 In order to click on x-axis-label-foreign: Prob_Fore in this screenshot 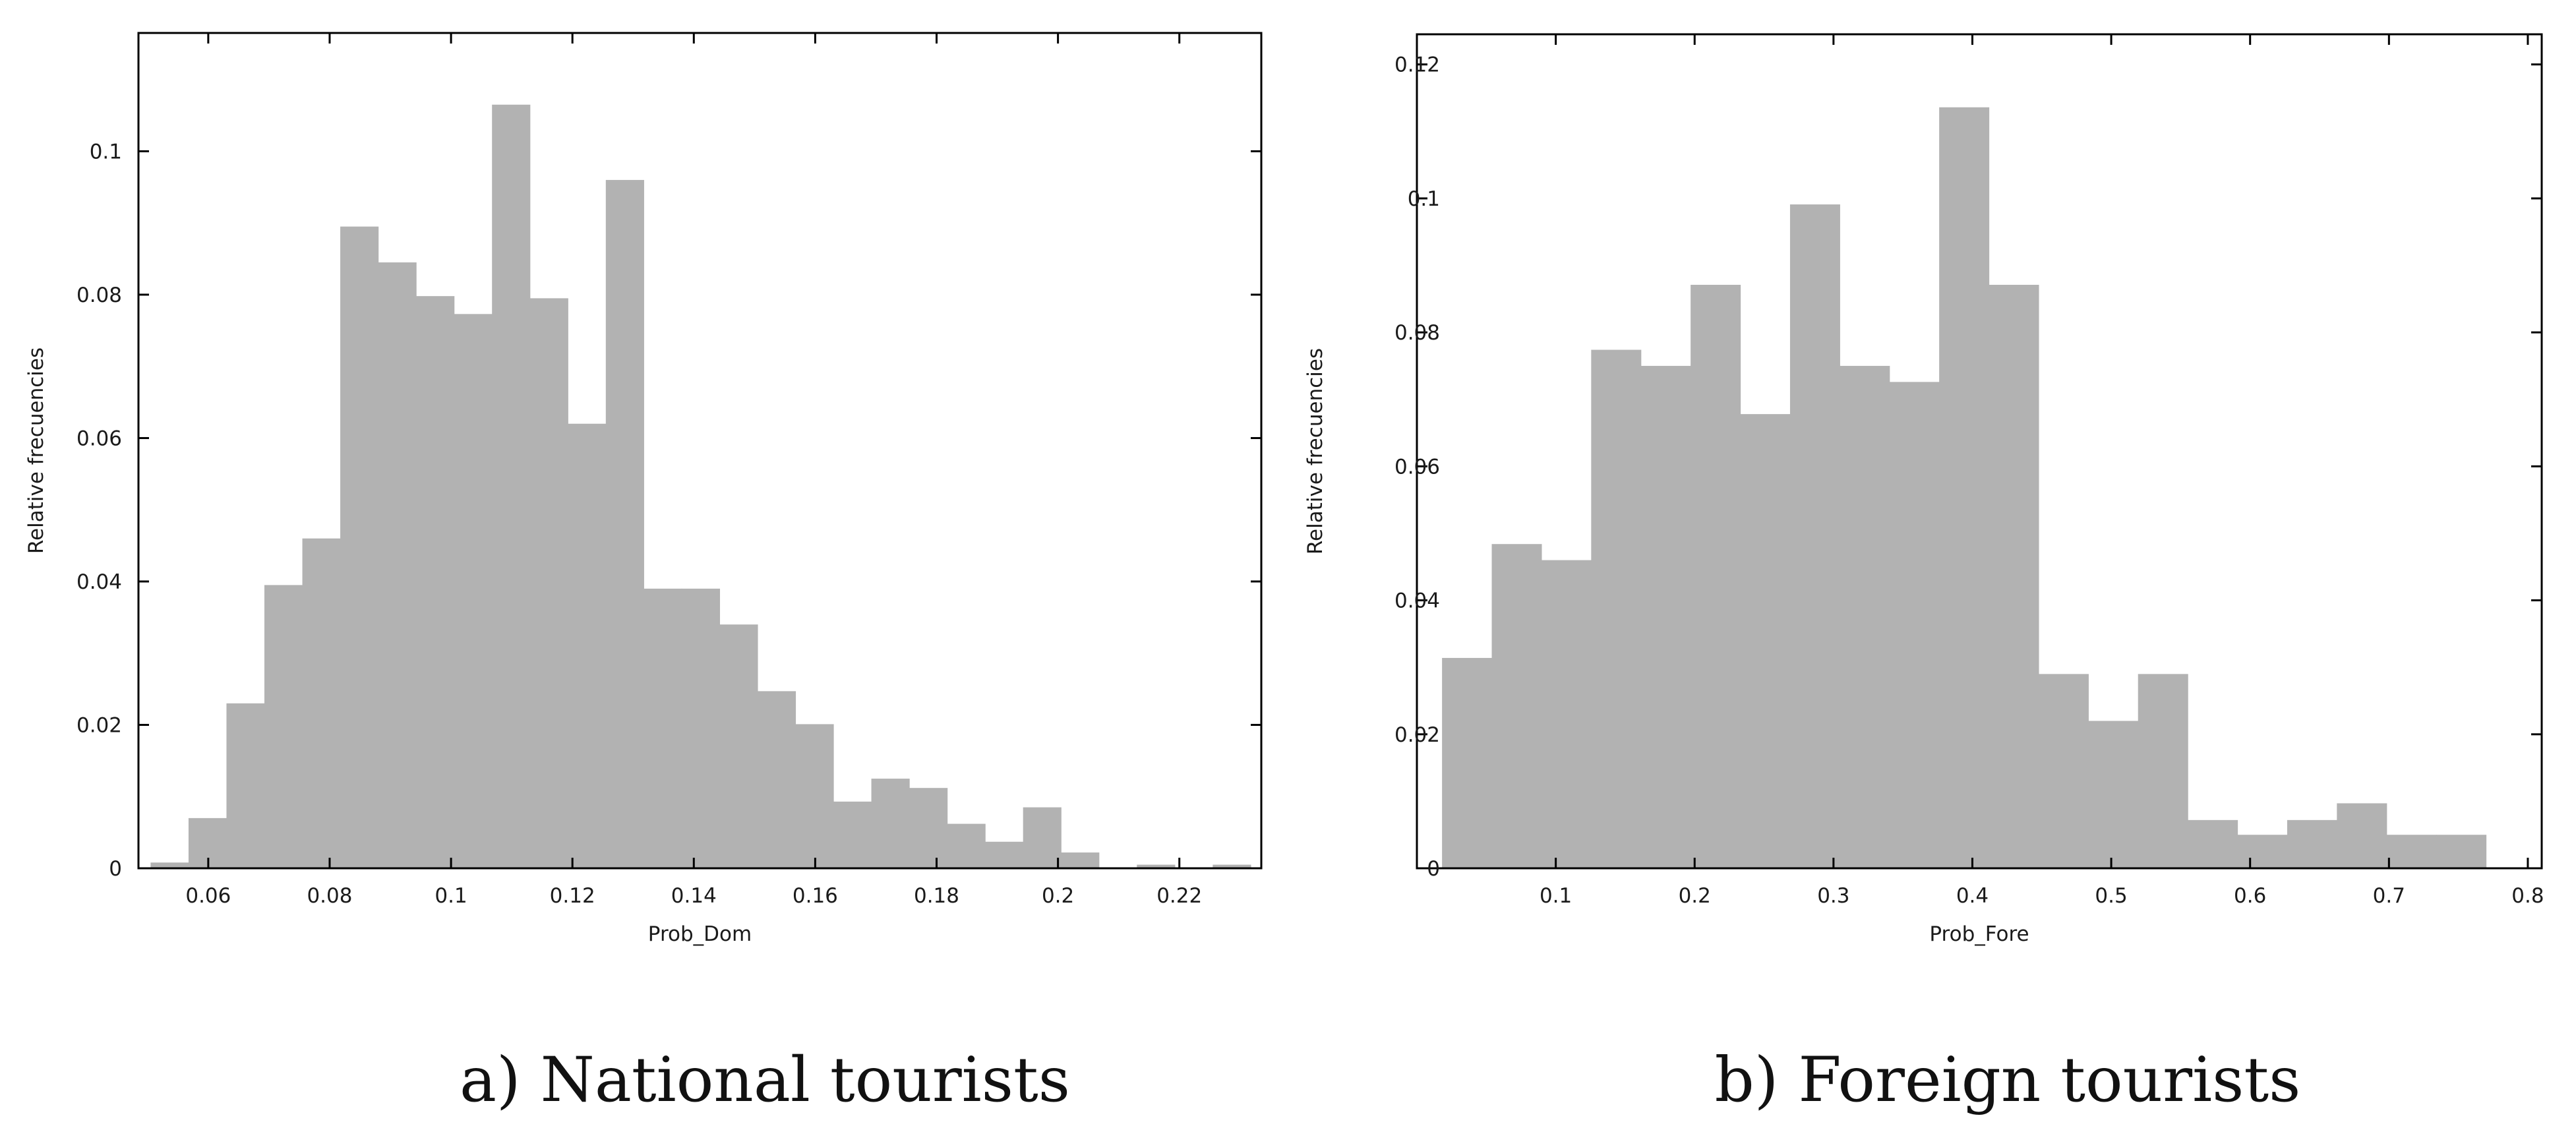, I will do `click(1979, 934)`.